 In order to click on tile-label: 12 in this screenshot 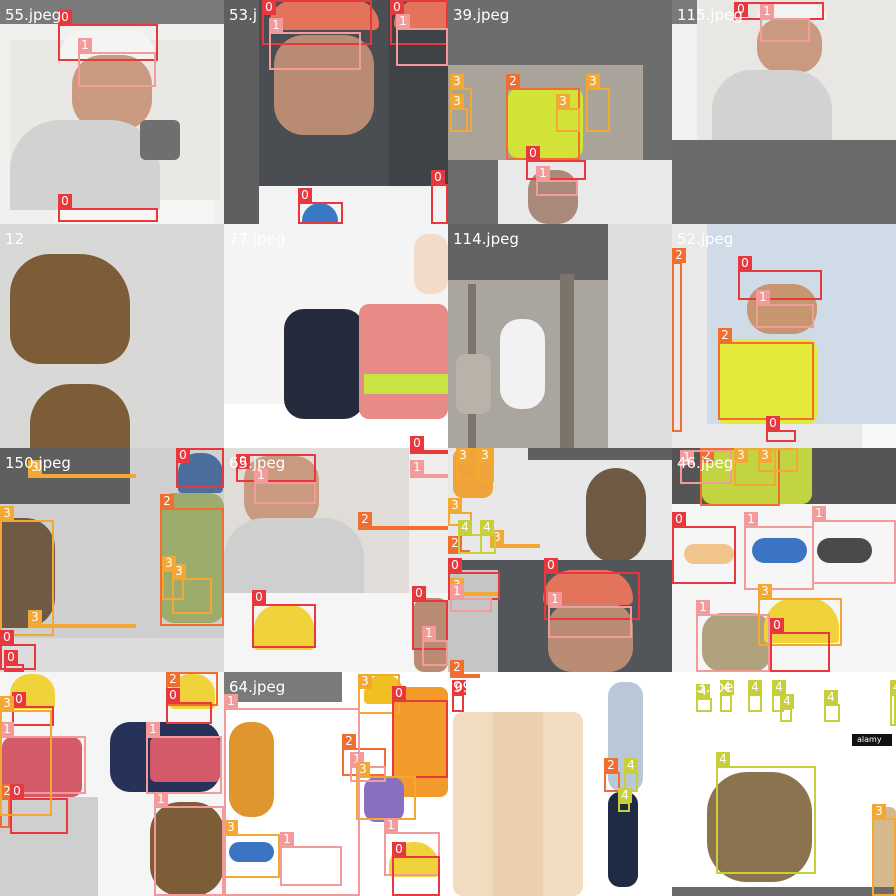, I will do `click(15, 239)`.